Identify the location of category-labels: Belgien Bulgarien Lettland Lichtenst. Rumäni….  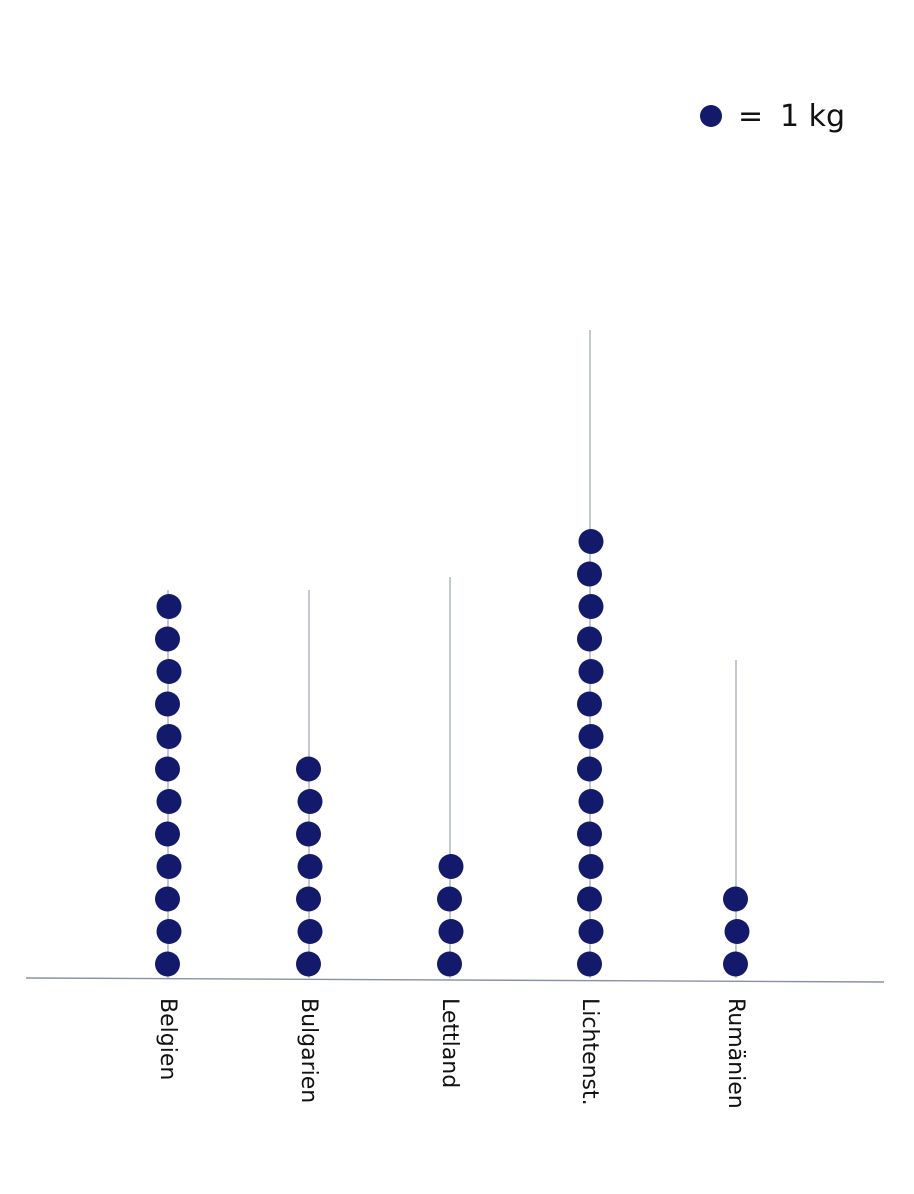
(451, 1053).